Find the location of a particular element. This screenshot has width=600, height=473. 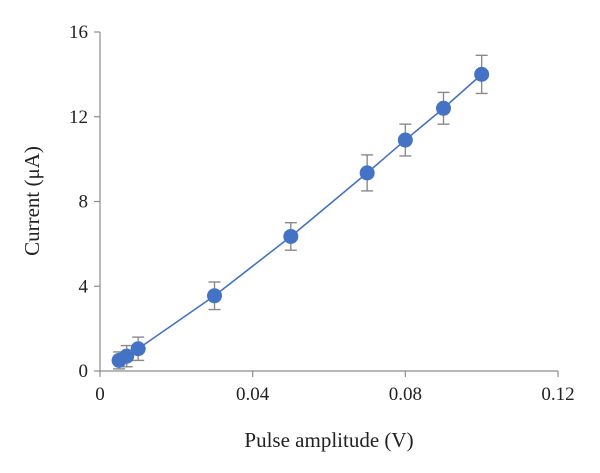

y-axis-ticks: 0 4 8 12 16 is located at coordinates (84, 202).